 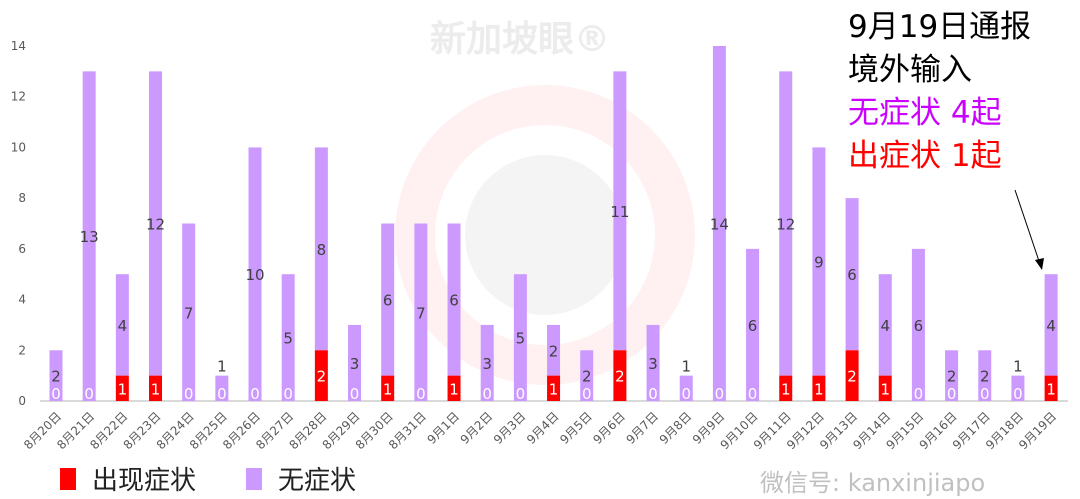 I want to click on y-tick-label: 12, so click(x=18, y=97).